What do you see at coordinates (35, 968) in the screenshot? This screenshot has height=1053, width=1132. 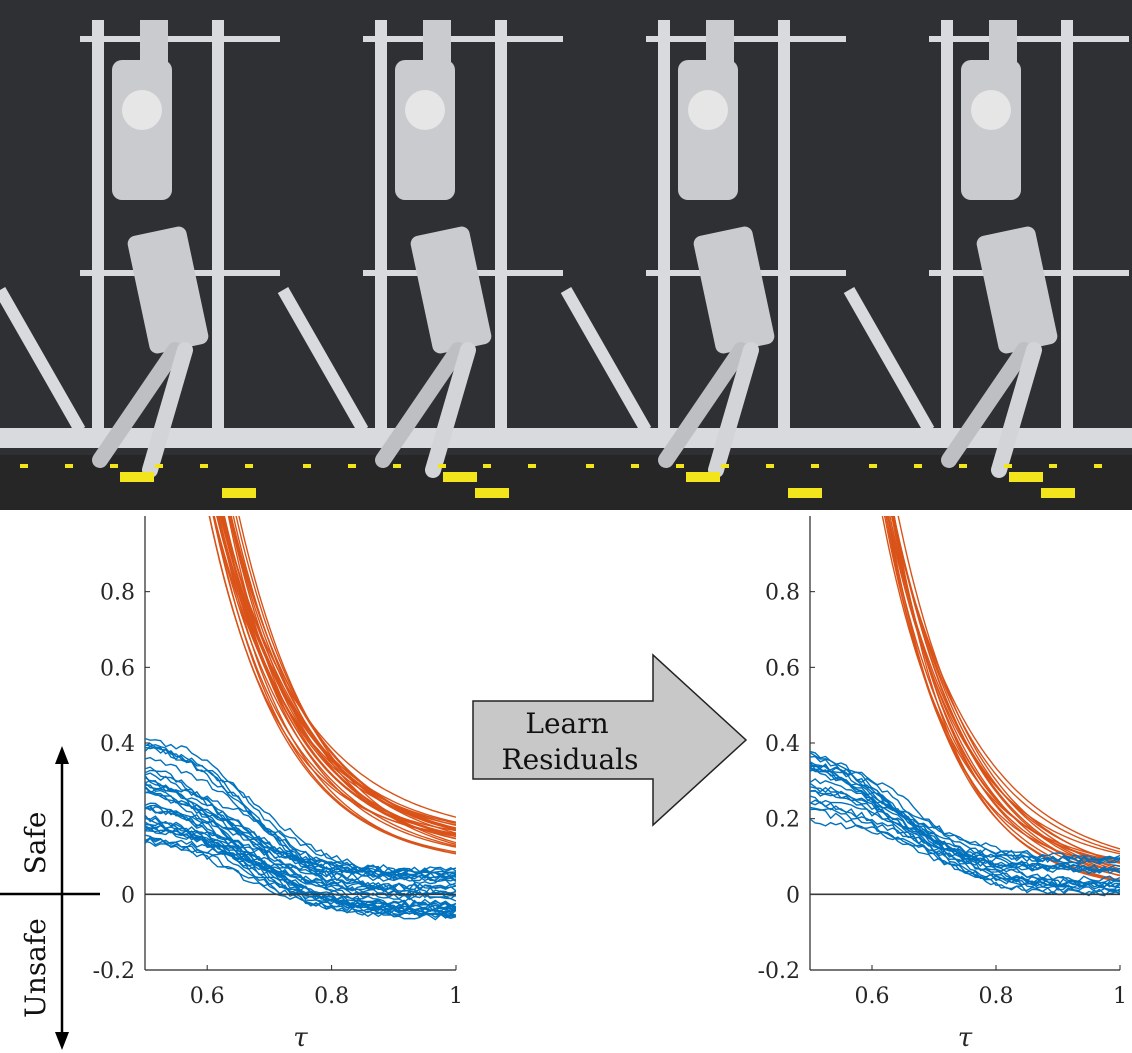 I see `unsafe-label: Unsafe` at bounding box center [35, 968].